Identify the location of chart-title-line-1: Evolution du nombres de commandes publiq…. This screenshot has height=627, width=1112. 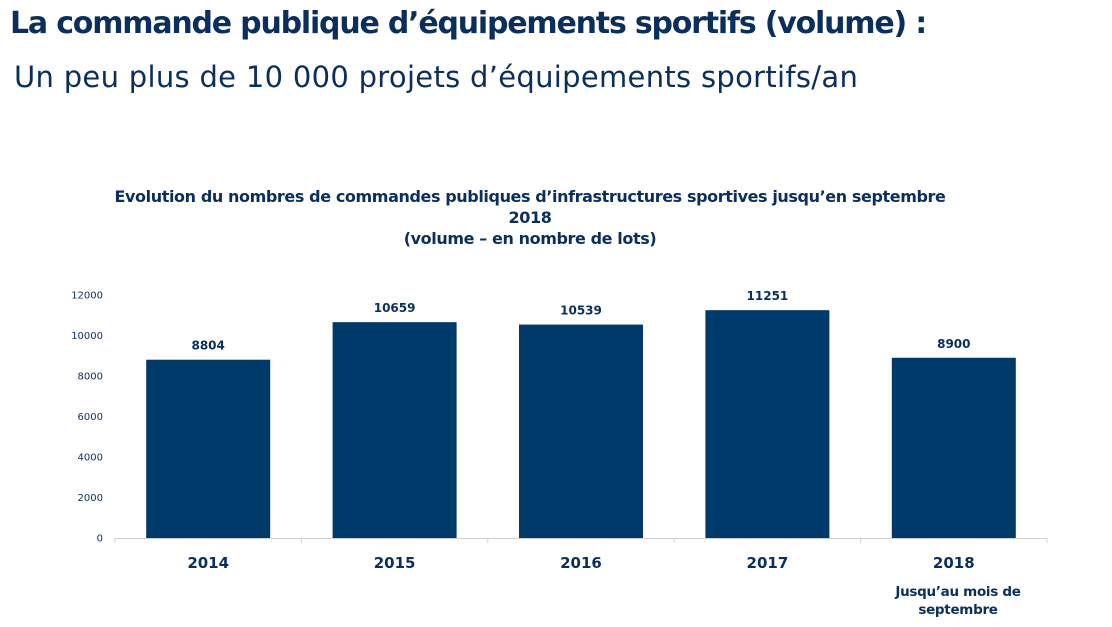
(530, 196).